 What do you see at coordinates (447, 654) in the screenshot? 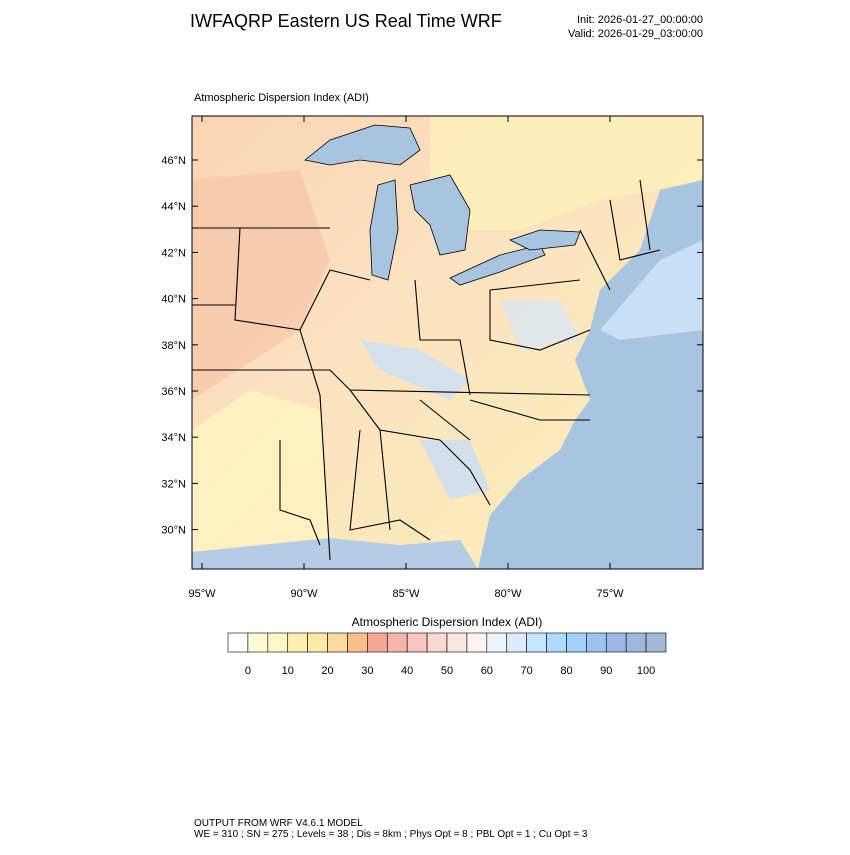
I see `colorbar: 0 10 20 30 40 50 60 70 80 90 100` at bounding box center [447, 654].